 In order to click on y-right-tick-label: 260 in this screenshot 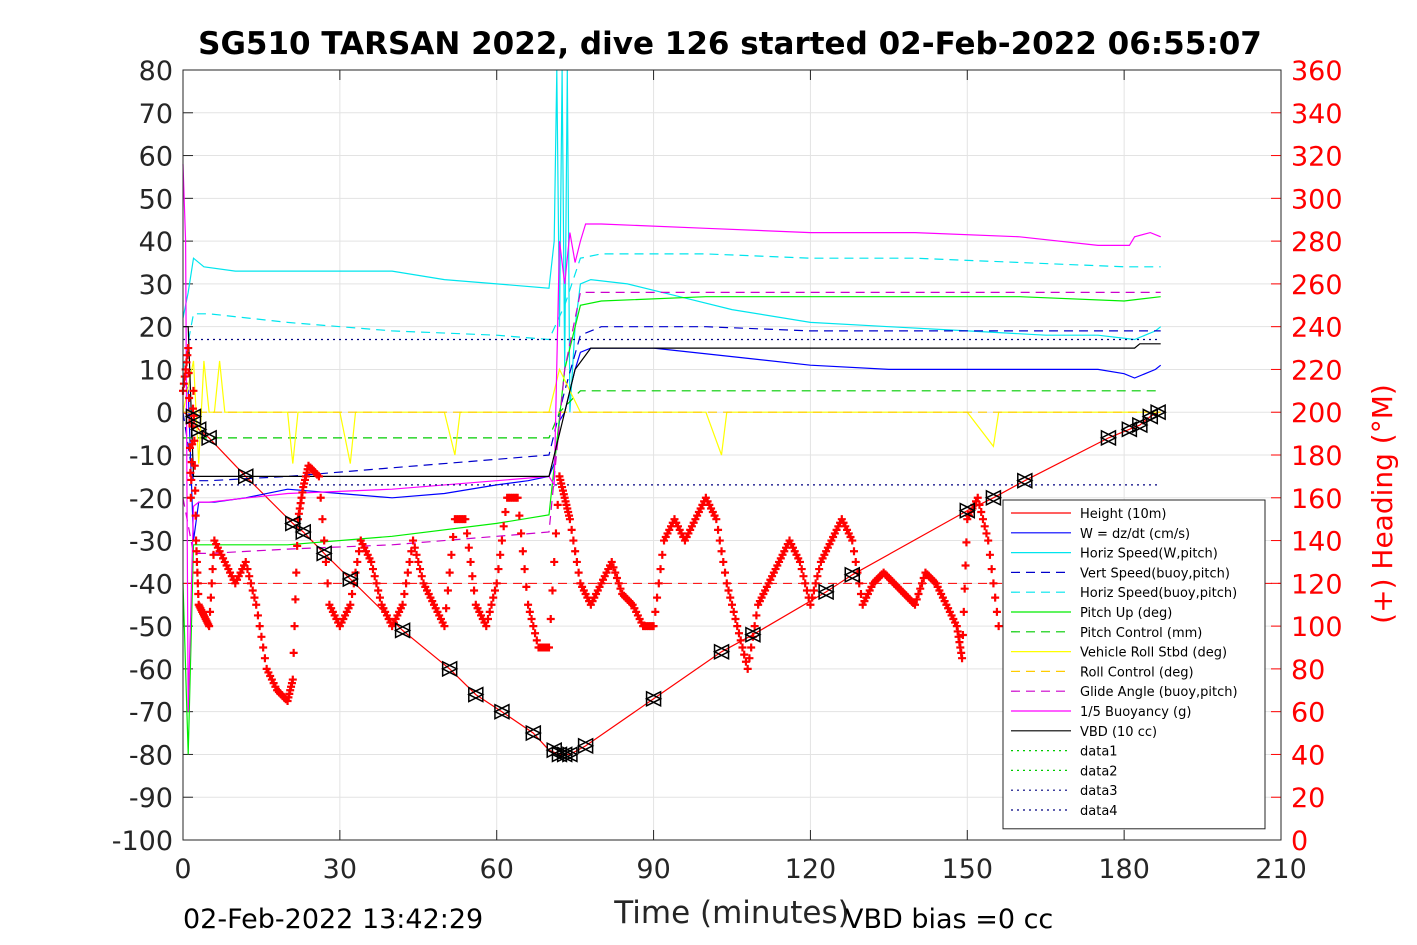, I will do `click(1317, 285)`.